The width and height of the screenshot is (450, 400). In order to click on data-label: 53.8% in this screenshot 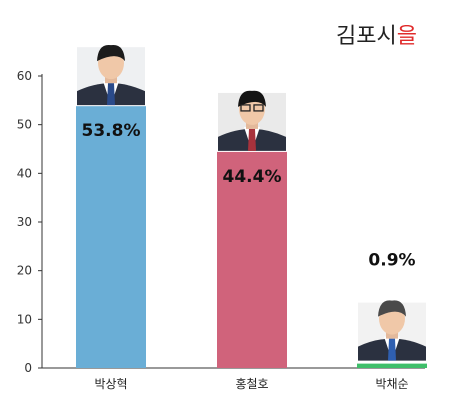, I will do `click(111, 131)`.